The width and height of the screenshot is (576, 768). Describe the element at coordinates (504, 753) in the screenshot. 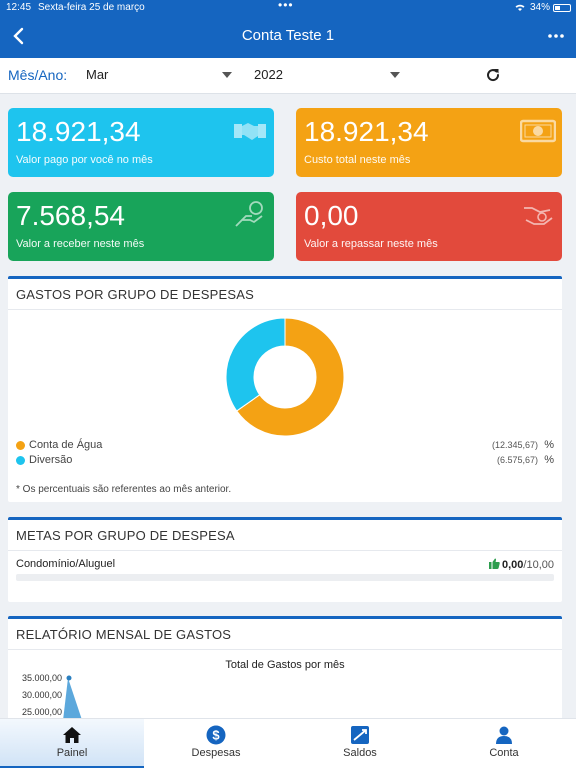

I see `tab-label: Conta` at that location.